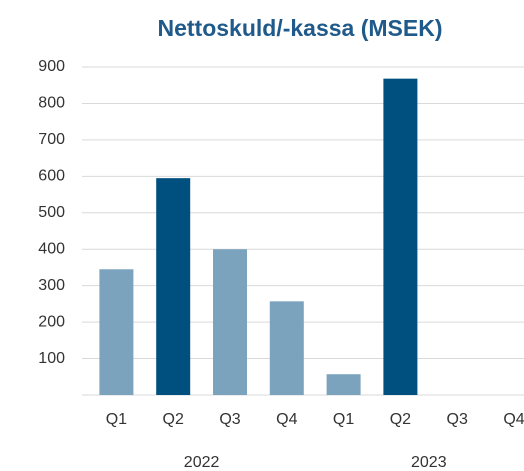  I want to click on y-tick-label: 900, so click(51, 66).